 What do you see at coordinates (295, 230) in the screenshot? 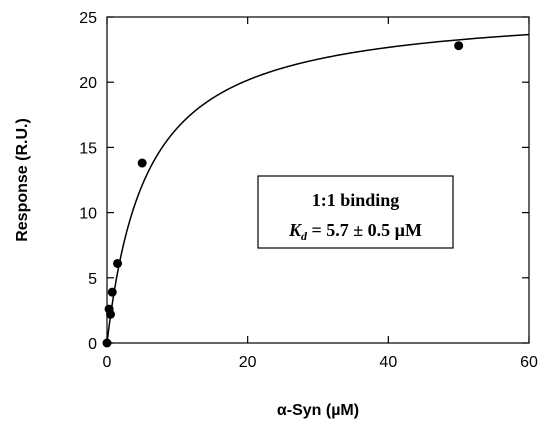
I see `kd-symbol: K` at bounding box center [295, 230].